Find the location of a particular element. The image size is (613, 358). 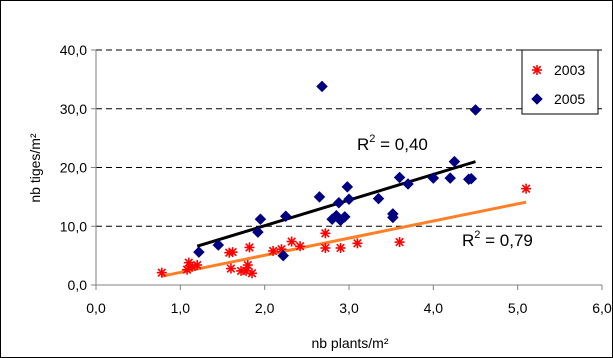

r2-label-2005: R2 = 0,40 is located at coordinates (392, 143).